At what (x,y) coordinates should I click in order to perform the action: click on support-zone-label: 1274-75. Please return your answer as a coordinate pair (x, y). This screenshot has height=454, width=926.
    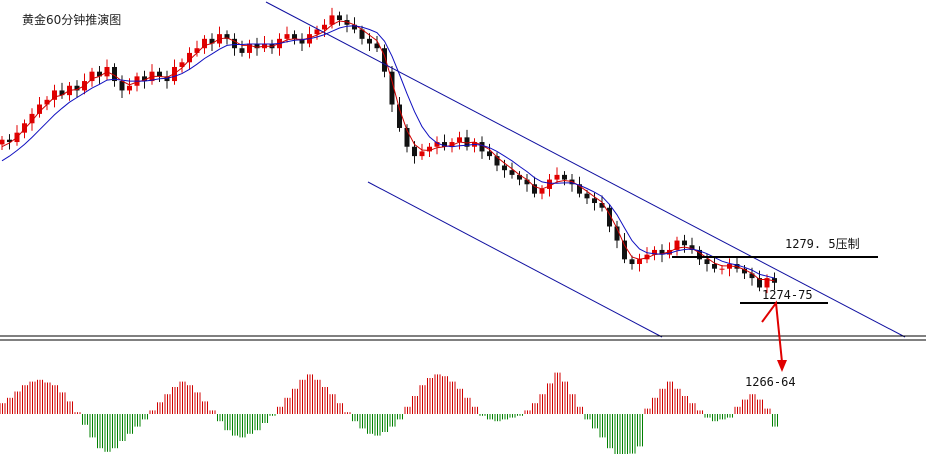
    Looking at the image, I should click on (787, 295).